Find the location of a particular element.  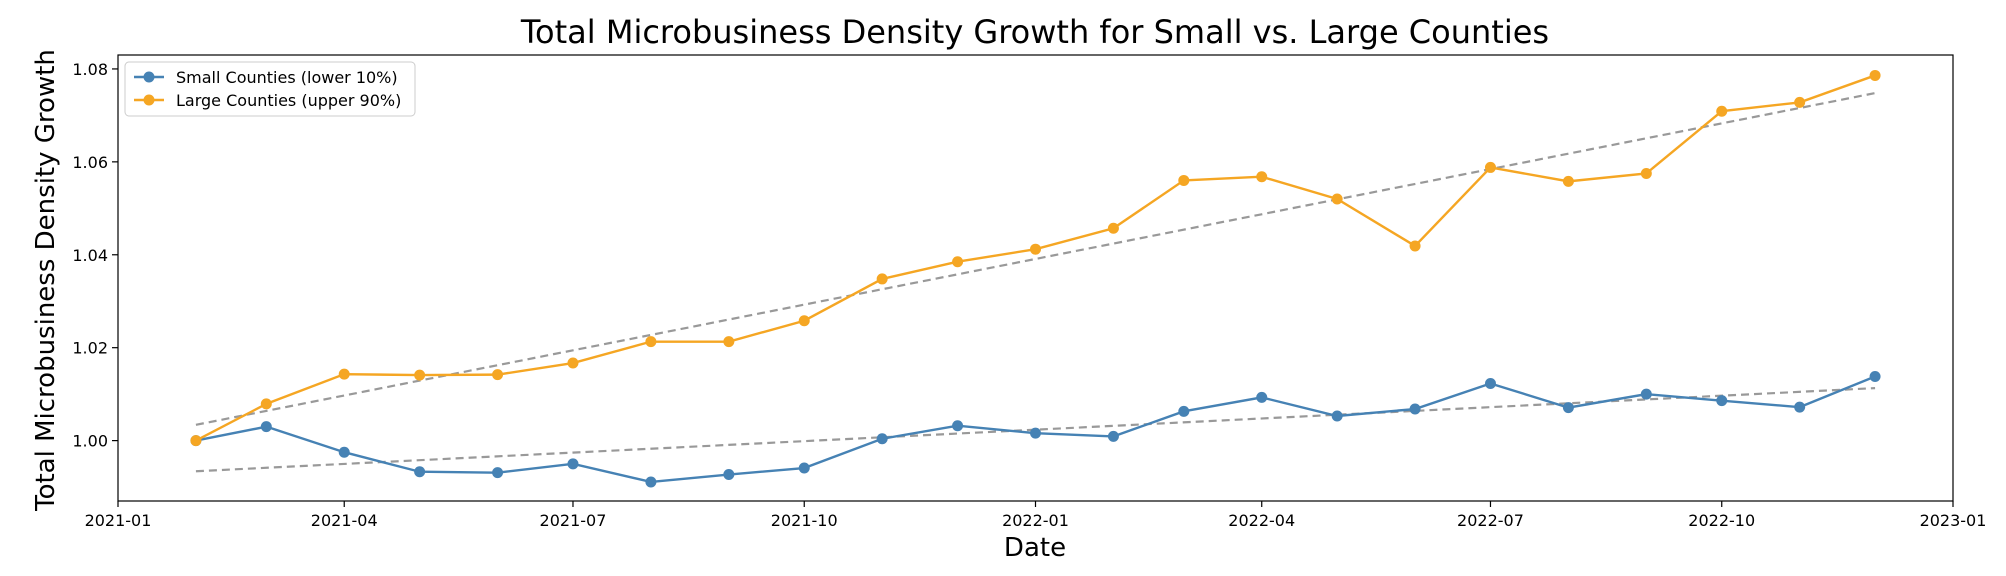

y-tick-label: 1.04 is located at coordinates (90, 255).